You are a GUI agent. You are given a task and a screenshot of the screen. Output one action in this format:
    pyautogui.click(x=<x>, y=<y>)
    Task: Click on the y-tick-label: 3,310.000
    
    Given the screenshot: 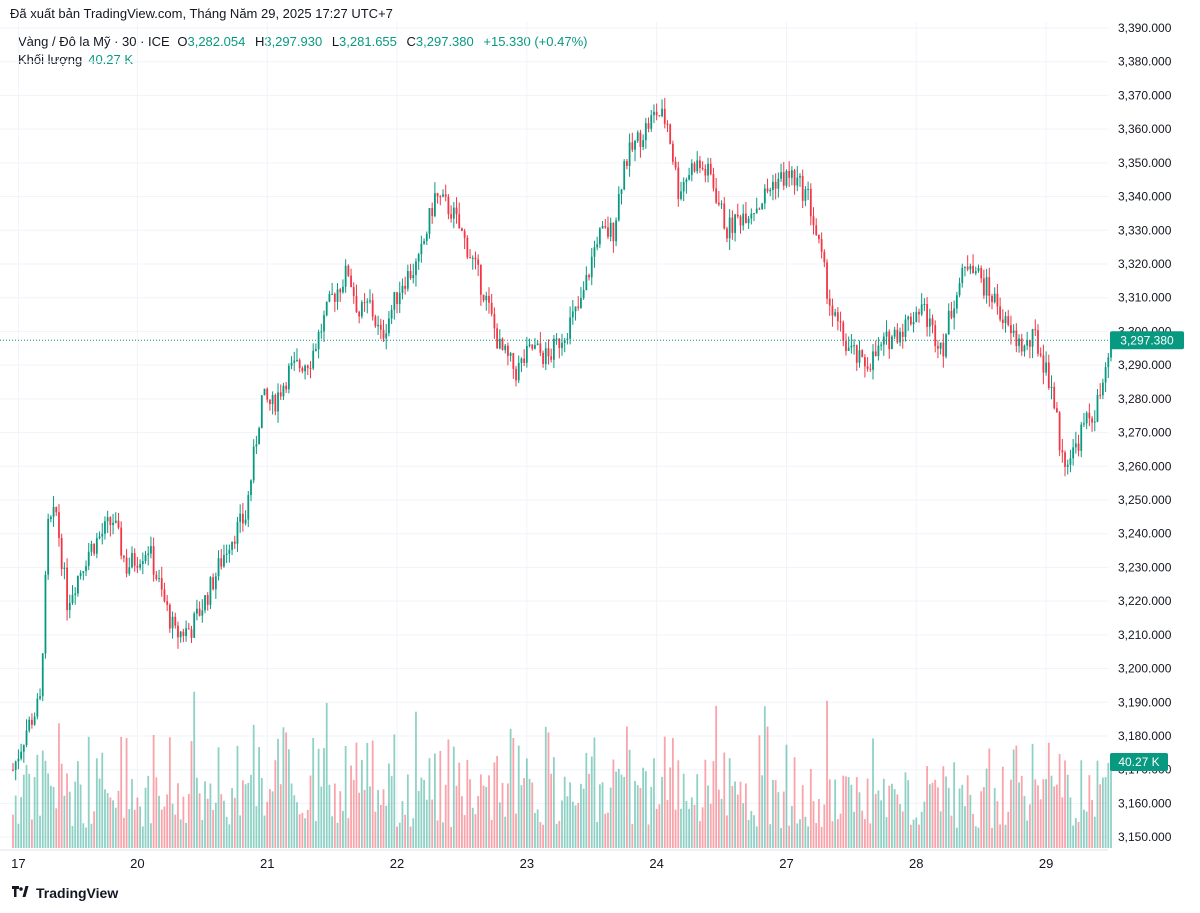 What is the action you would take?
    pyautogui.click(x=1145, y=298)
    